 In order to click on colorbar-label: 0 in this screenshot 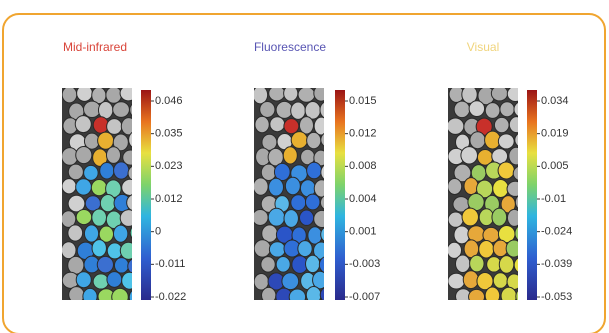, I will do `click(158, 232)`.